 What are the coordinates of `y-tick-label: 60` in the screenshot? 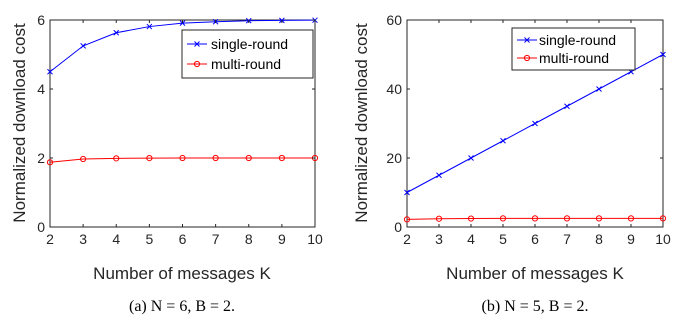 It's located at (394, 20).